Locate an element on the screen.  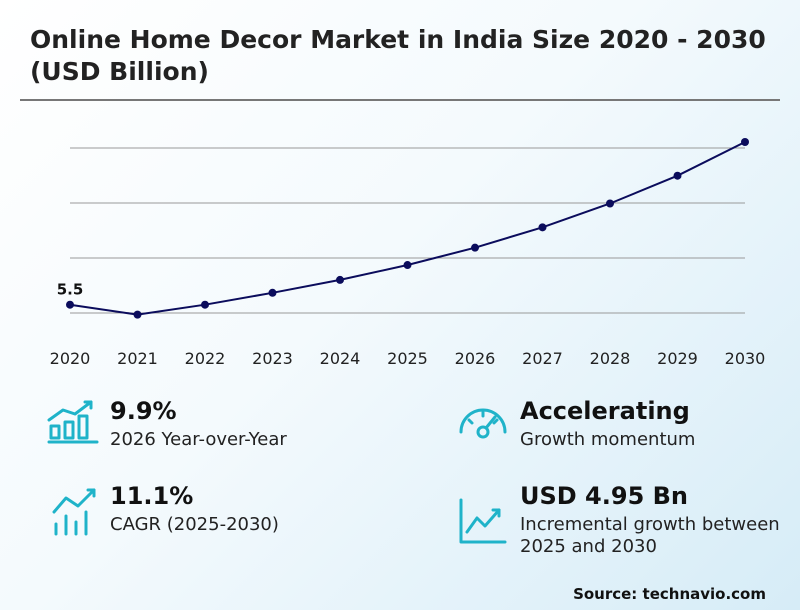
stat-cagr-label: CAGR (2025-2030) is located at coordinates (194, 524).